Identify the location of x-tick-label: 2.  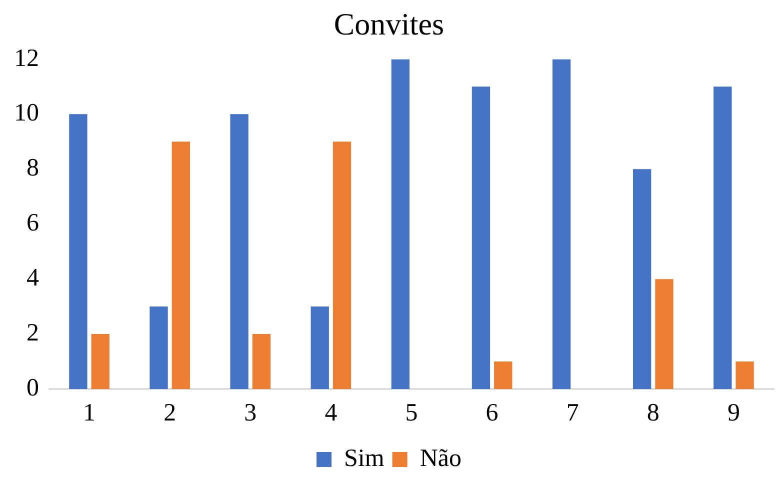
(170, 413).